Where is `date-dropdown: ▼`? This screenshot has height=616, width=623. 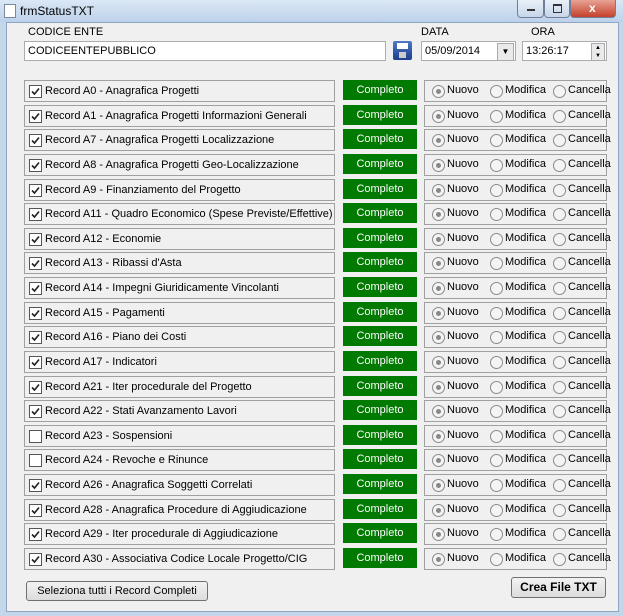
date-dropdown: ▼ is located at coordinates (505, 52).